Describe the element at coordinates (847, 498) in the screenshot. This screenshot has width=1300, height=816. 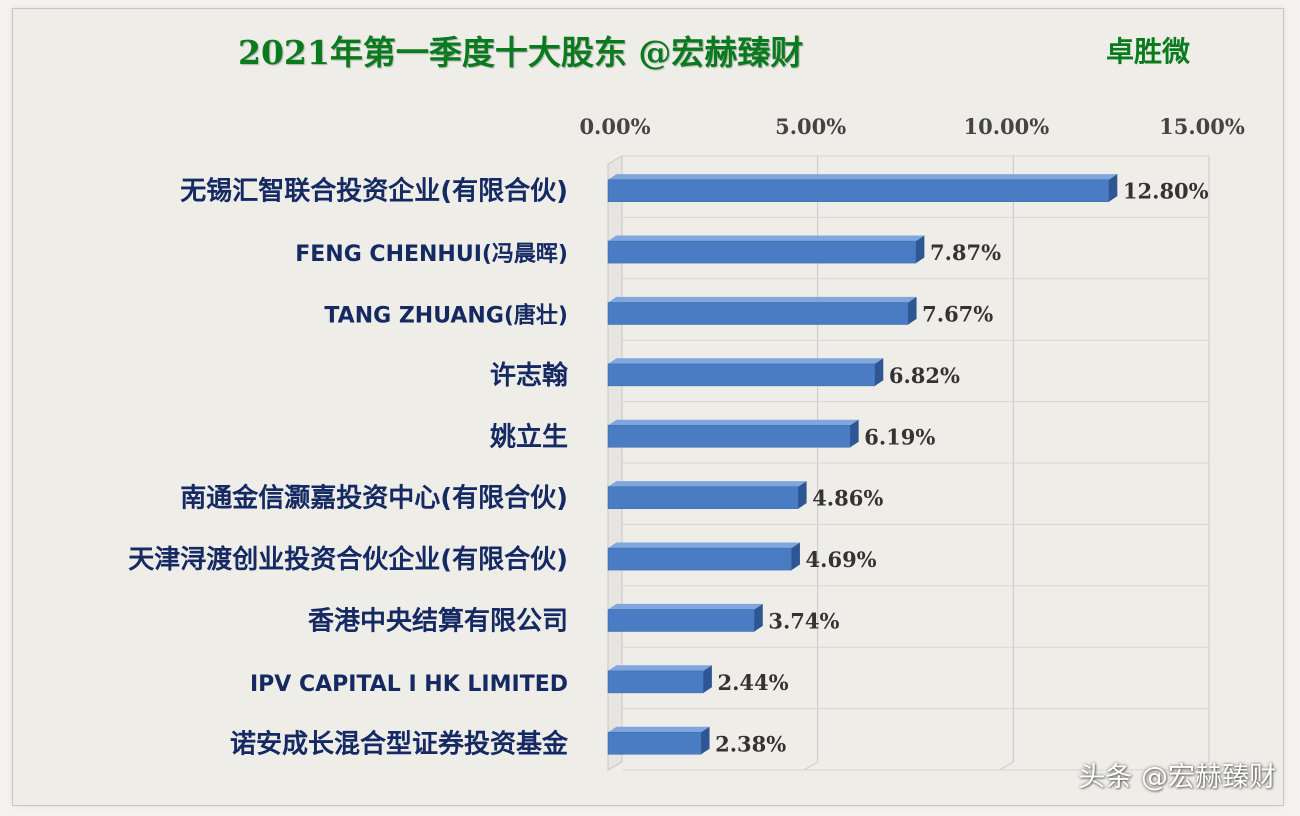
I see `data-label: 4.86%` at that location.